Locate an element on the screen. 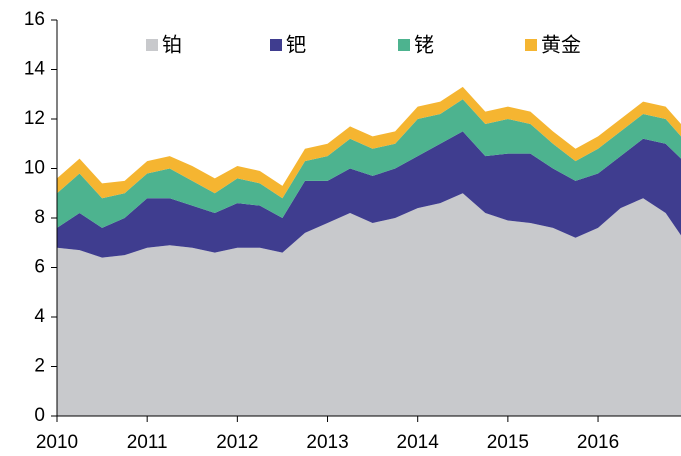 The height and width of the screenshot is (456, 681). x-tick-label: 2015 is located at coordinates (508, 442).